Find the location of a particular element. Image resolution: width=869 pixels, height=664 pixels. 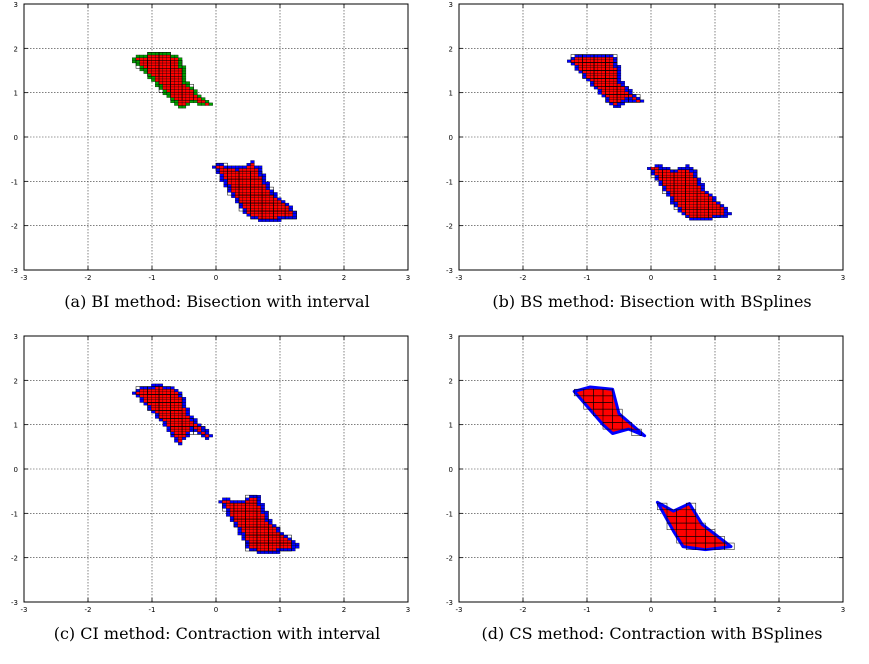

y-tick-label: 2 is located at coordinates (451, 381).